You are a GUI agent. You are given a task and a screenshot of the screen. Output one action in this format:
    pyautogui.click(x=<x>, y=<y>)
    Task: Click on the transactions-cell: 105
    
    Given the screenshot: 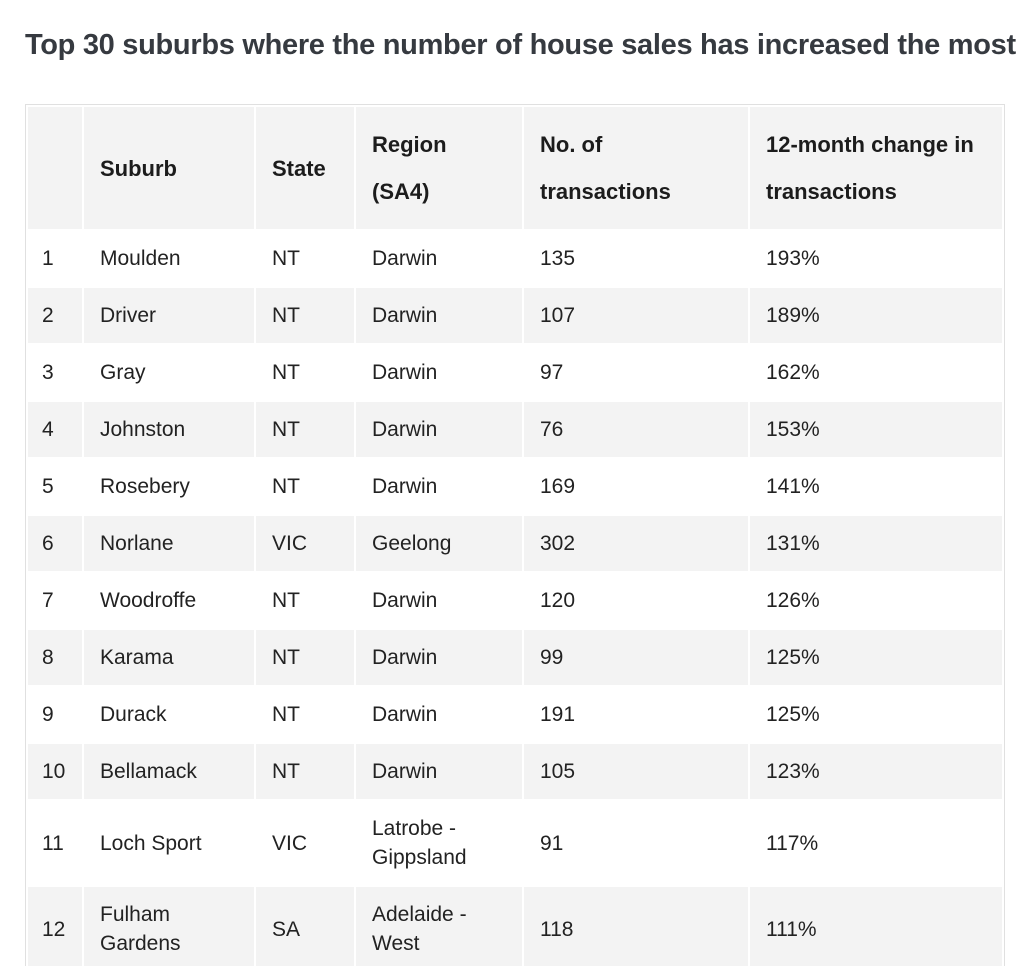 What is the action you would take?
    pyautogui.click(x=636, y=771)
    